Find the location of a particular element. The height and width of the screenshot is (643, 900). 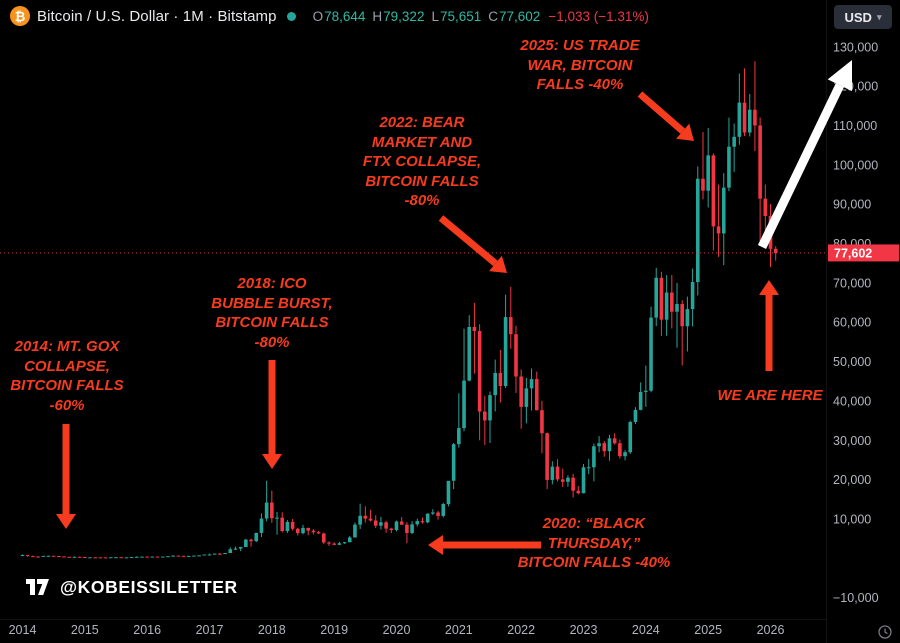

price-axis-label: 40,000 is located at coordinates (852, 401).